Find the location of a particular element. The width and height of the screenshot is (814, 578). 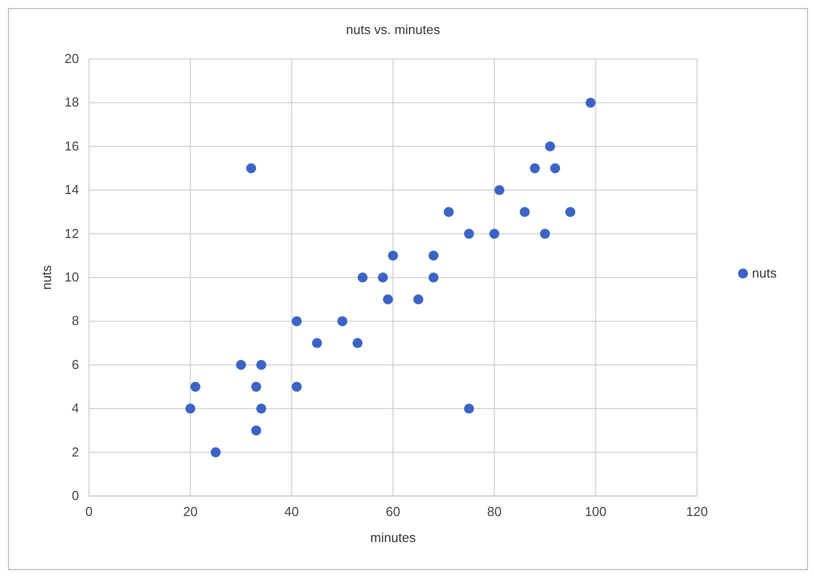

x-tick-label: 0 is located at coordinates (89, 511).